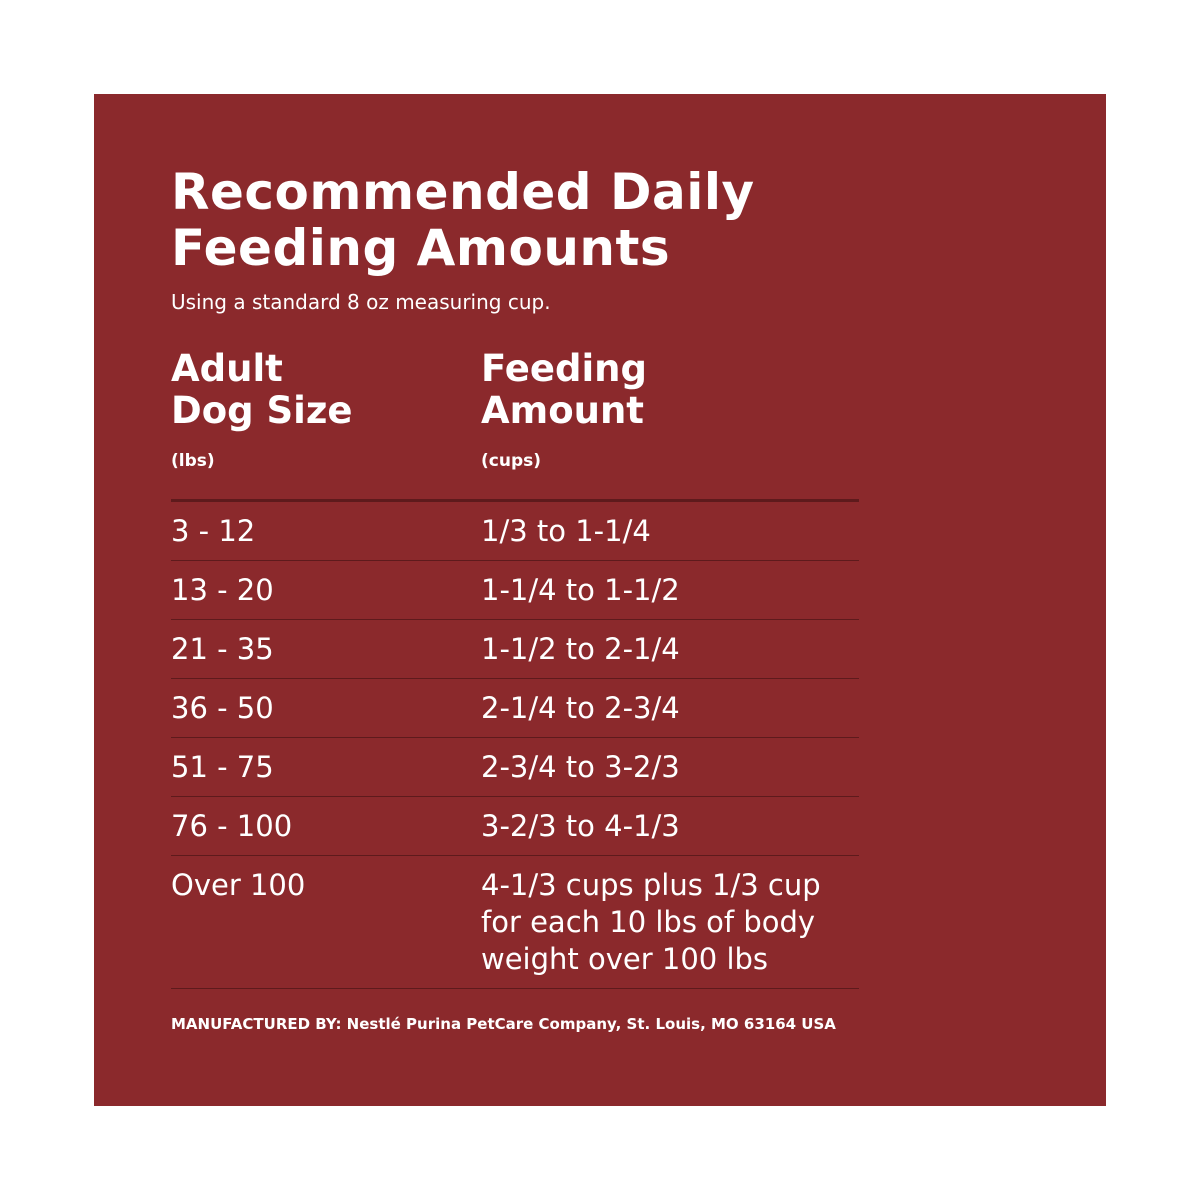 This screenshot has width=1200, height=1200. I want to click on dog-size-cell: Over 100, so click(238, 885).